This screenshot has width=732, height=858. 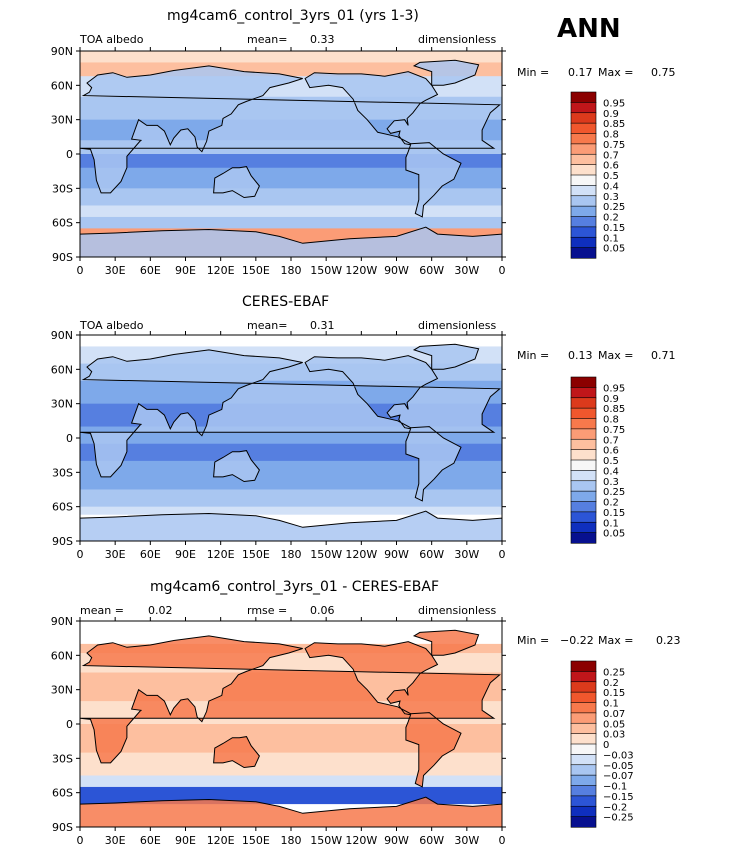 I want to click on lat-tick-label: 0, so click(x=69, y=438).